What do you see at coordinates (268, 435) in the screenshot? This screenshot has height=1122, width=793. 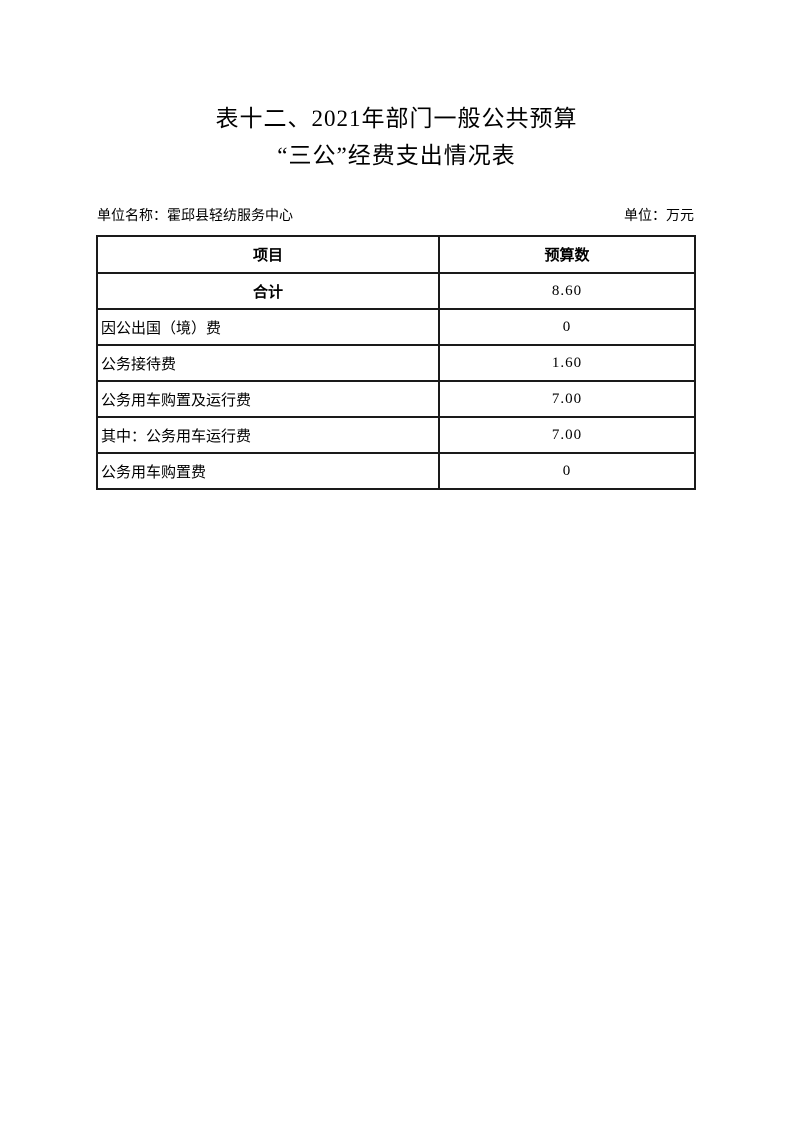 I see `row-label: 其中：公务用车运行费` at bounding box center [268, 435].